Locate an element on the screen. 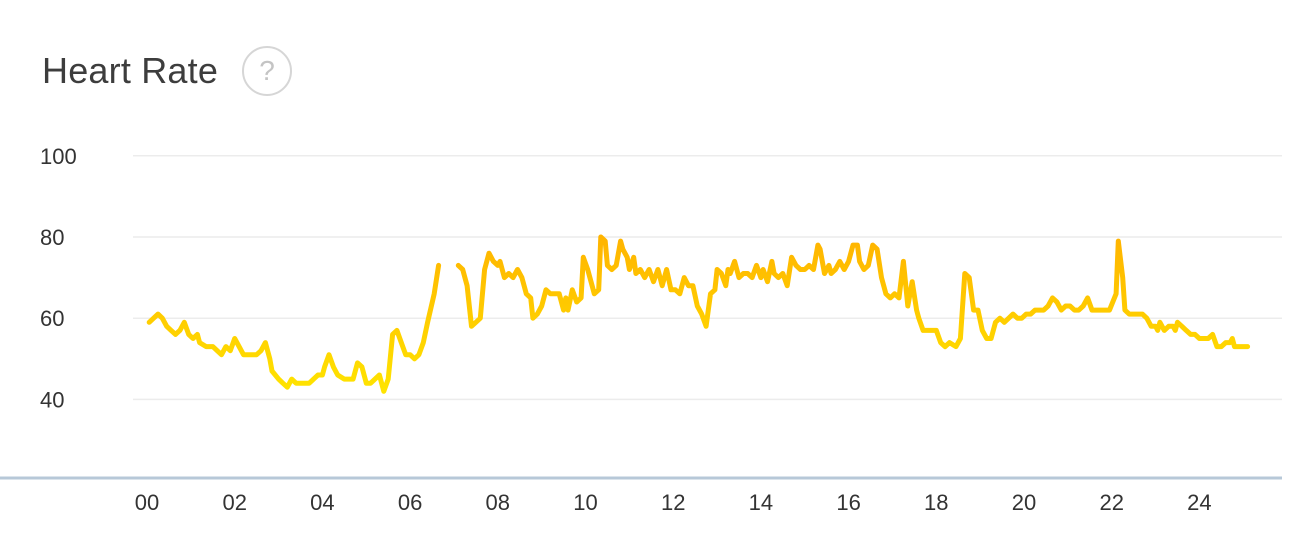  x-tick-label: 02 is located at coordinates (234, 502).